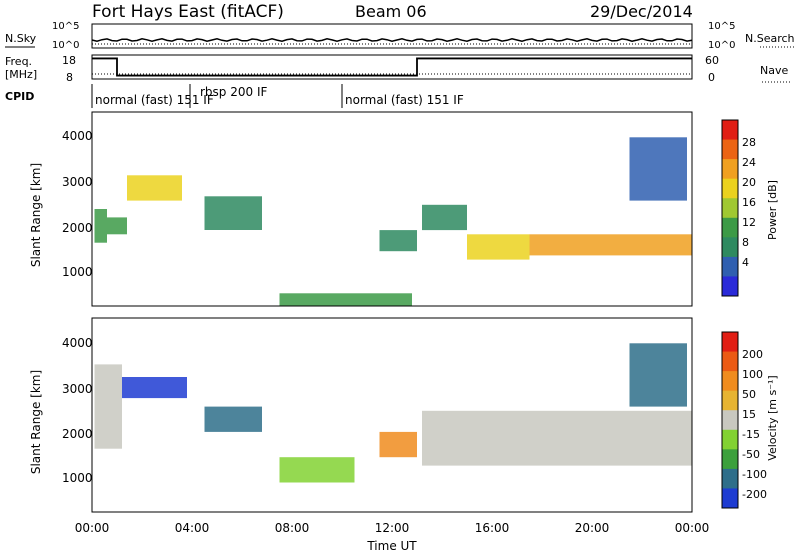 The width and height of the screenshot is (800, 554). Describe the element at coordinates (21, 74) in the screenshot. I see `freq-label-line2: [MHz]` at that location.